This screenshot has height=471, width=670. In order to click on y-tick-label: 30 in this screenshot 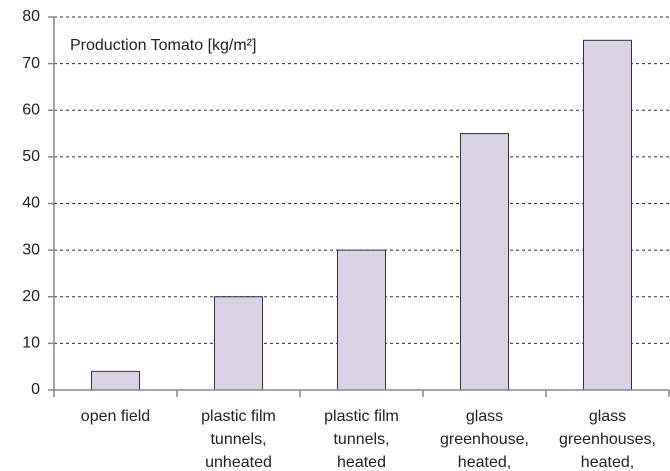, I will do `click(31, 249)`.